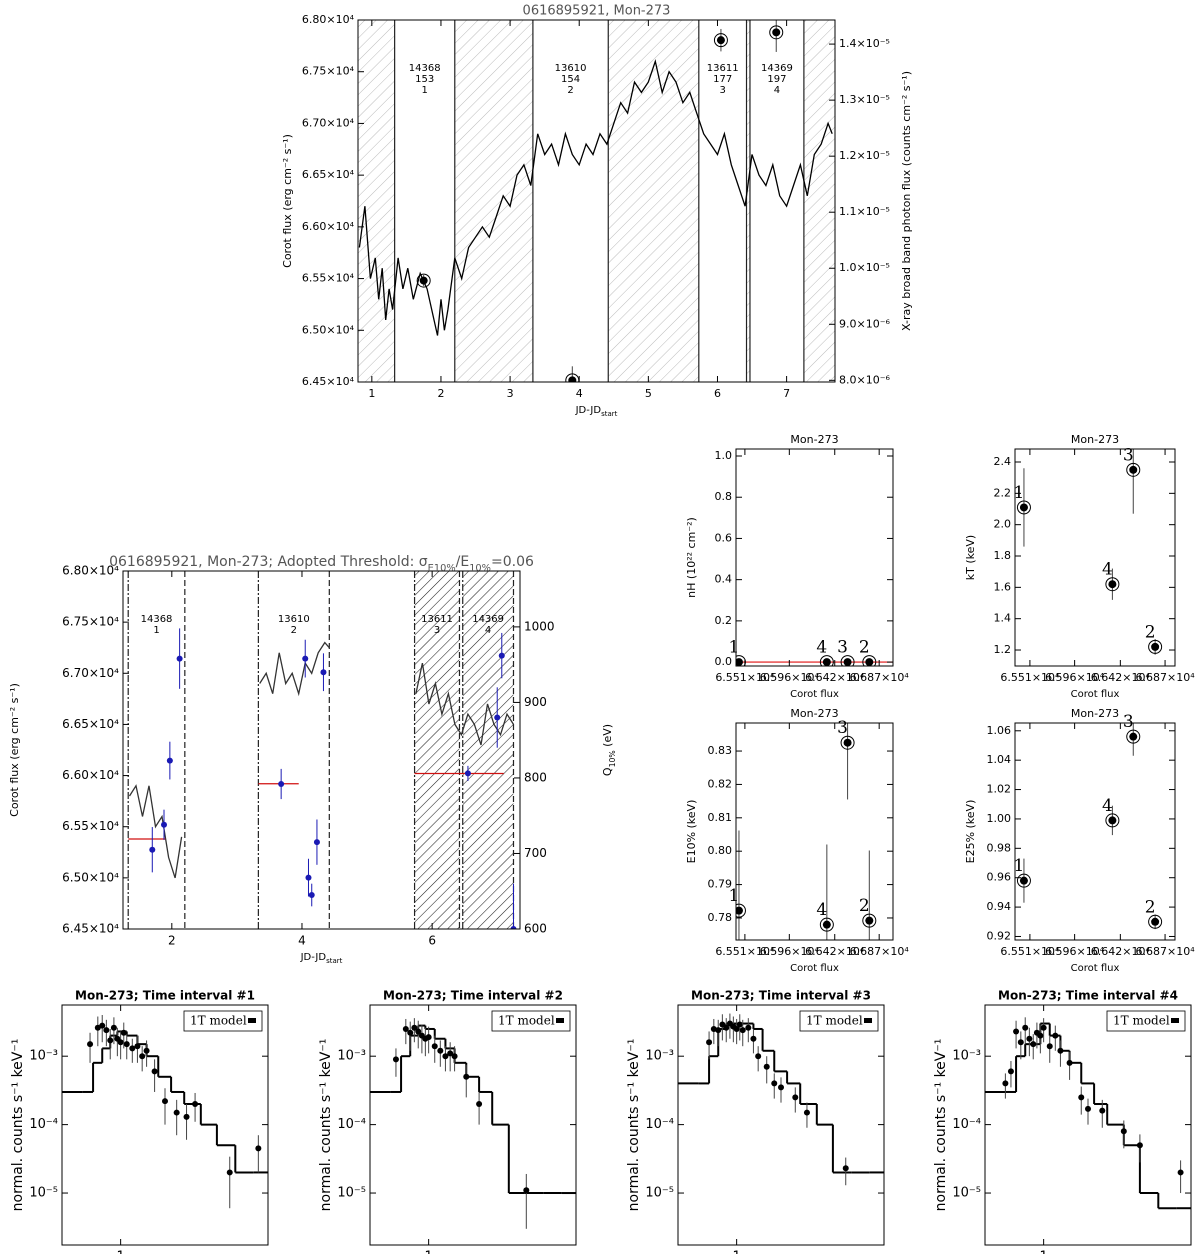  Describe the element at coordinates (90, 826) in the screenshot. I see `y-tick-label: 6.55×10⁴` at that location.